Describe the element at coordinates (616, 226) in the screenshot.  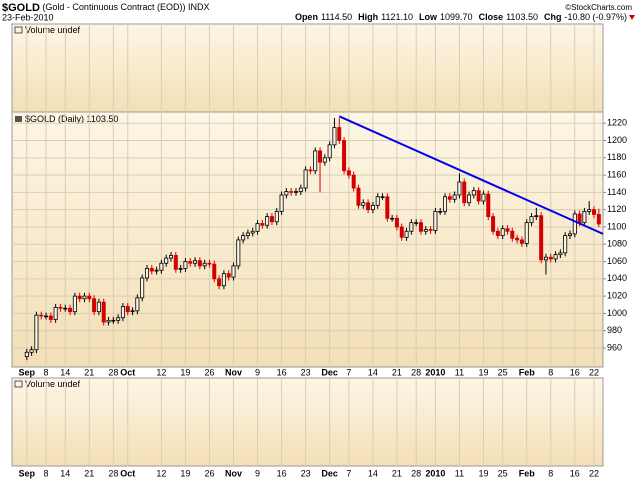
I see `y-tick-label: 1100` at that location.